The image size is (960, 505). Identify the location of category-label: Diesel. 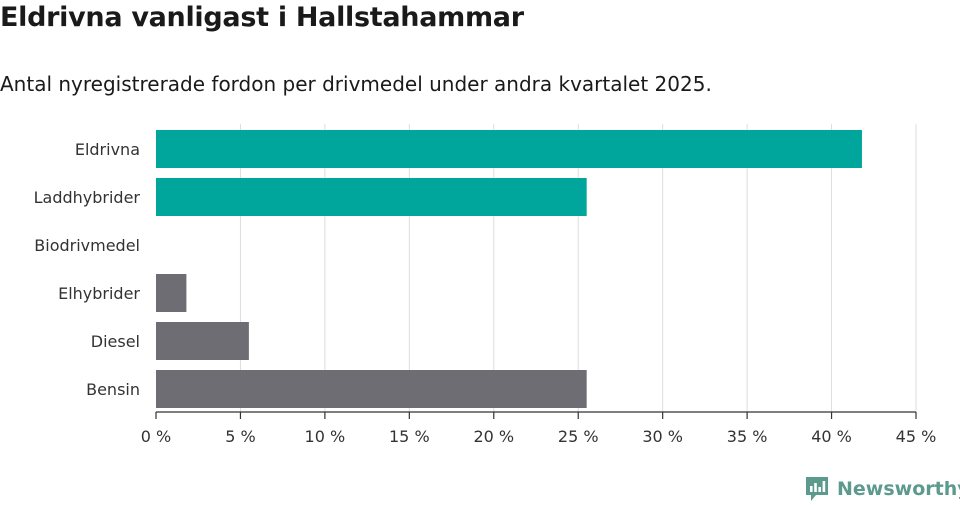
(115, 341).